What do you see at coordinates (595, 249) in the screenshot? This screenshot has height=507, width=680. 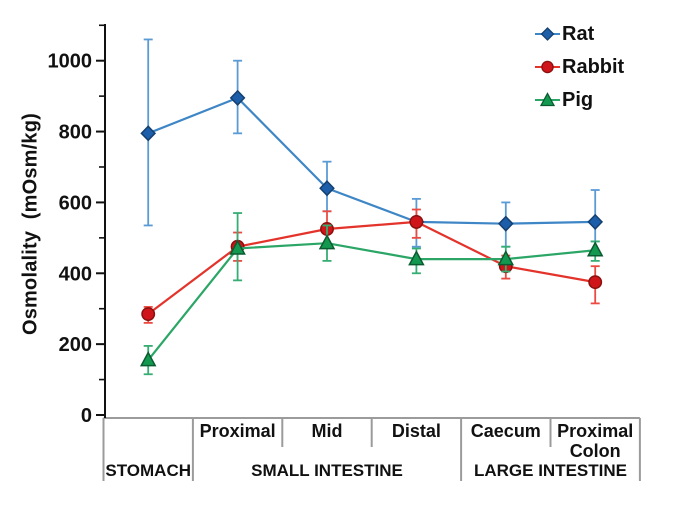 I see `point-pig-proximal-colon` at bounding box center [595, 249].